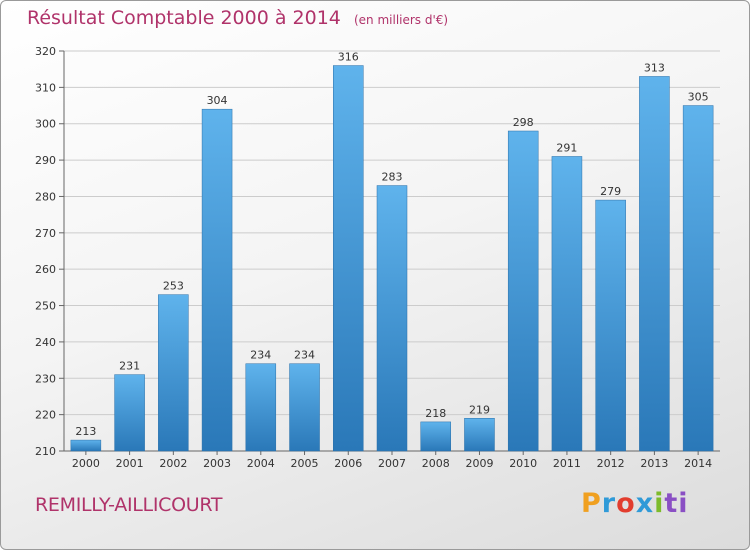 The height and width of the screenshot is (550, 750). Describe the element at coordinates (676, 503) in the screenshot. I see `logo-letter: ti` at that location.